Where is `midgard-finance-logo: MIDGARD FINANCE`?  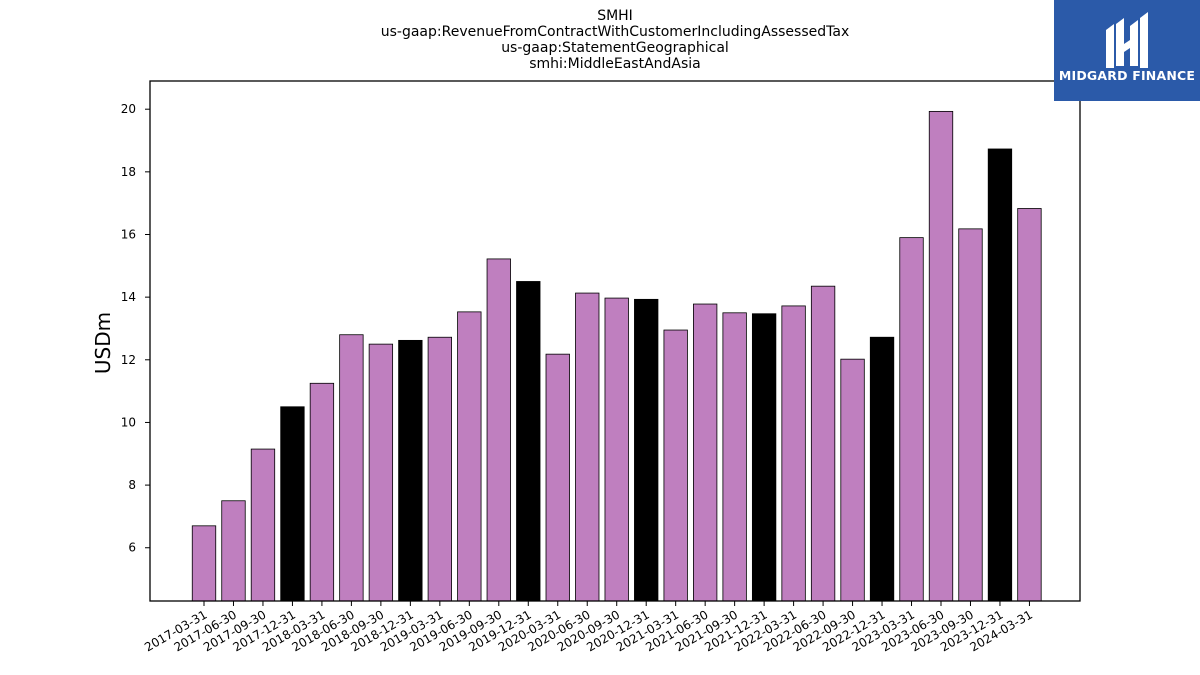 midgard-finance-logo: MIDGARD FINANCE is located at coordinates (1127, 50).